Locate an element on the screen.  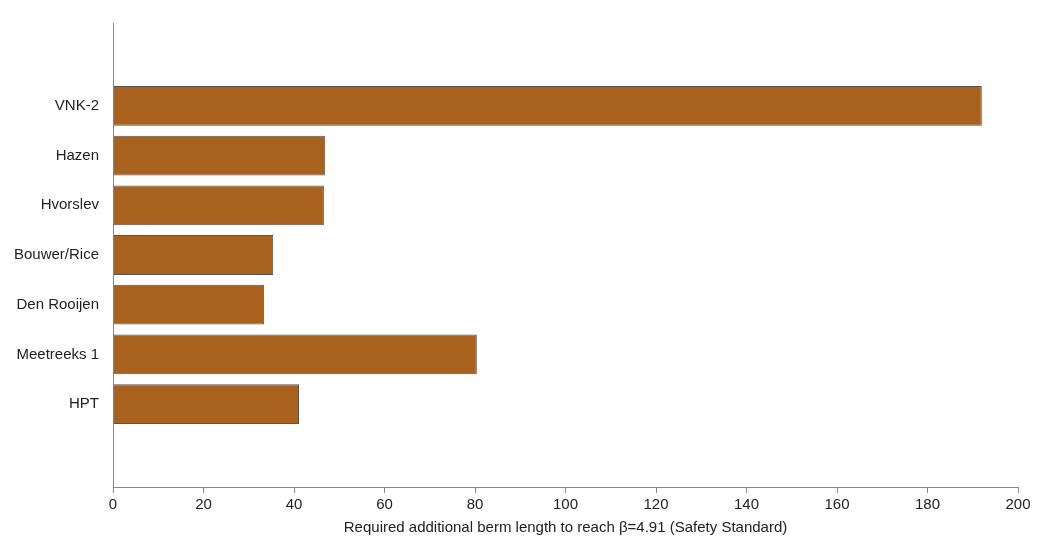
y-tick-label: Hvorslev is located at coordinates (70, 204).